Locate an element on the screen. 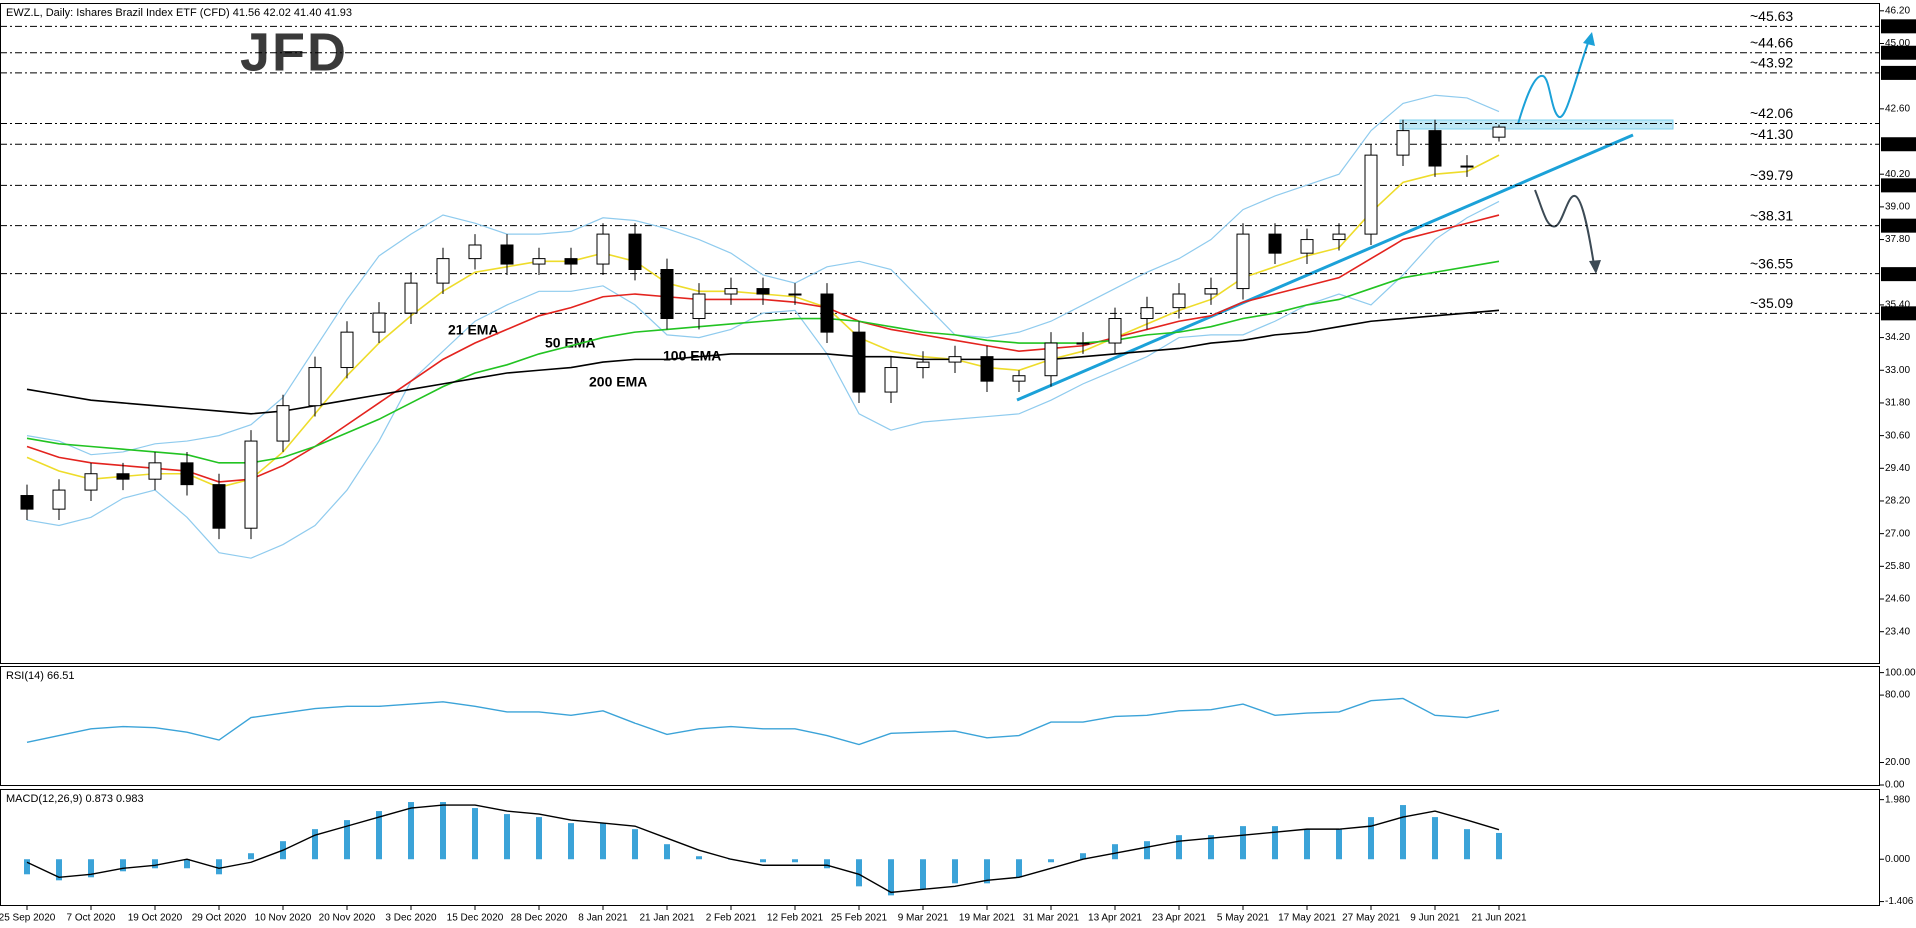 The height and width of the screenshot is (928, 1916). y-tick-label: 80.00 is located at coordinates (1897, 695).